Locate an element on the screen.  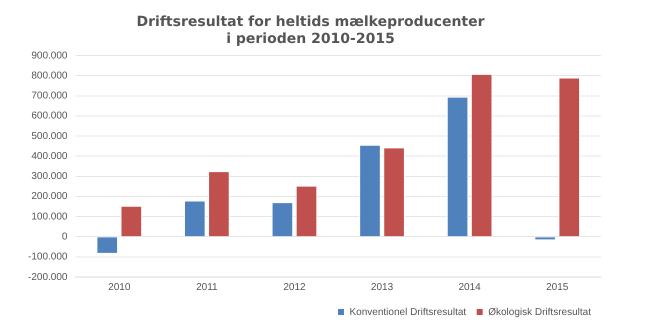
y-tick-label: -200.000 is located at coordinates (48, 277).